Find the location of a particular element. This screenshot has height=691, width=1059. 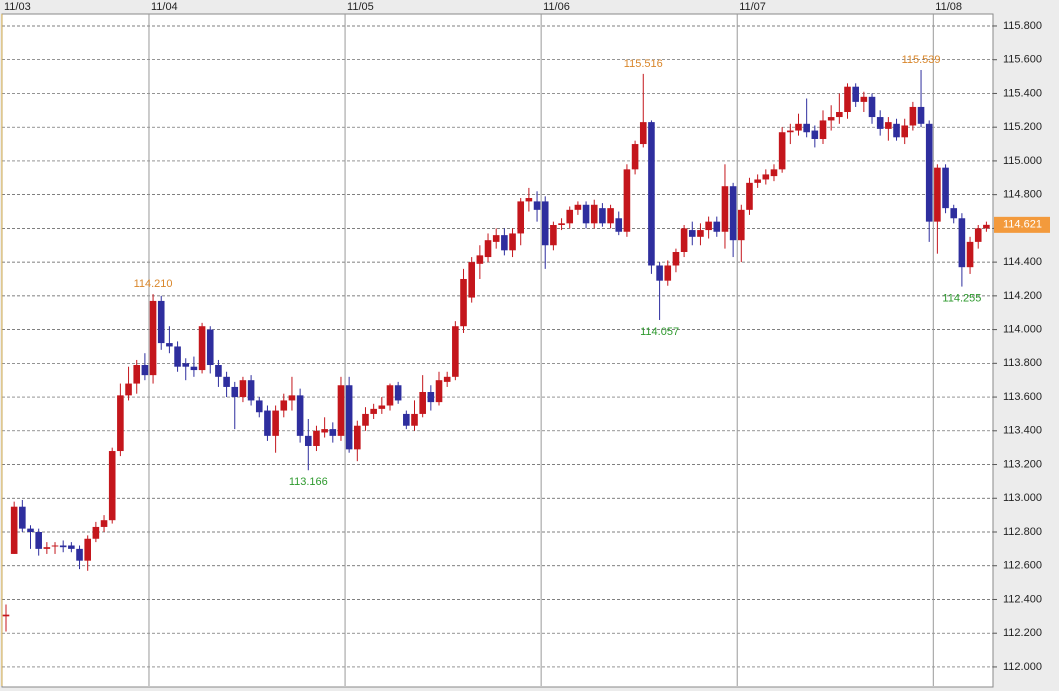

y-tick-label: 115.200 is located at coordinates (1022, 127).